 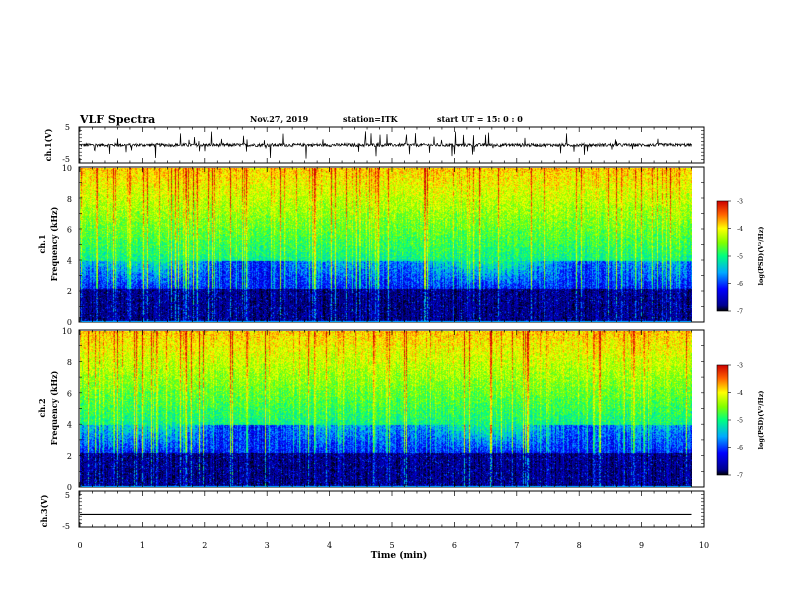 What do you see at coordinates (42, 243) in the screenshot?
I see `ch1-spectrogram-ylabel-a: ch.1` at bounding box center [42, 243].